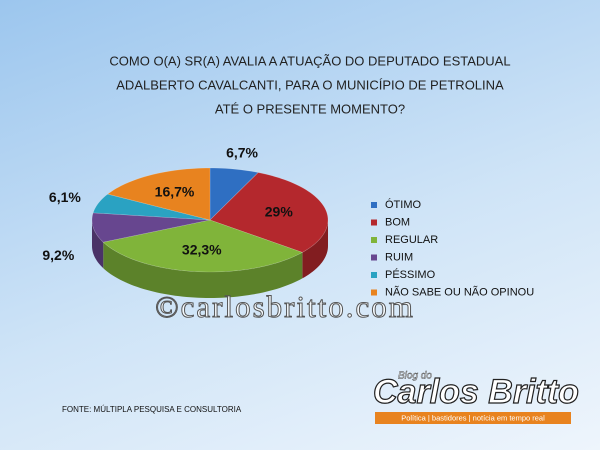 The width and height of the screenshot is (600, 450). What do you see at coordinates (152, 409) in the screenshot?
I see `source: FONTE: MÚLTIPLA PESQUISA E CONSULTORIA` at bounding box center [152, 409].